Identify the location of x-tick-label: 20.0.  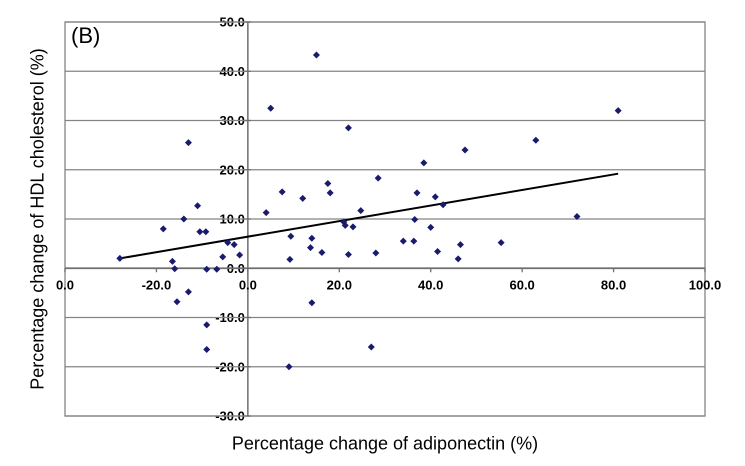
(339, 284).